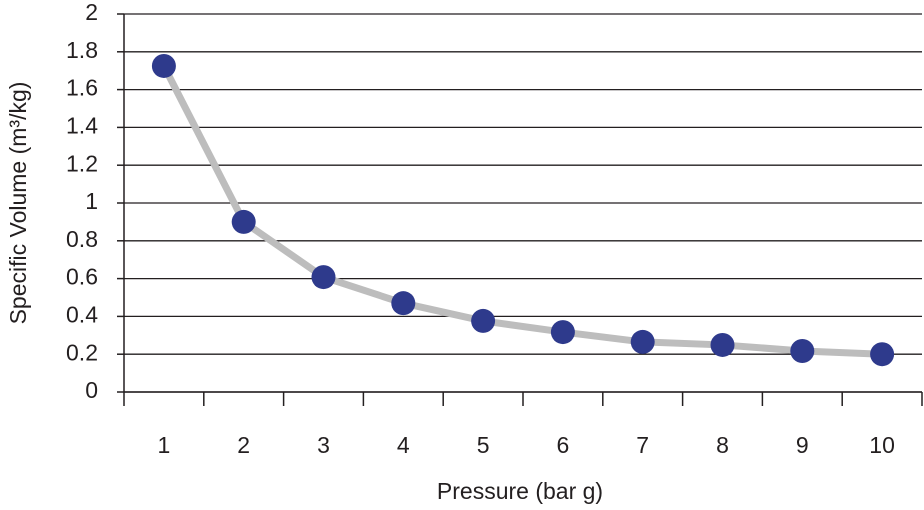  I want to click on y-tick-label: 1.6, so click(82, 88).